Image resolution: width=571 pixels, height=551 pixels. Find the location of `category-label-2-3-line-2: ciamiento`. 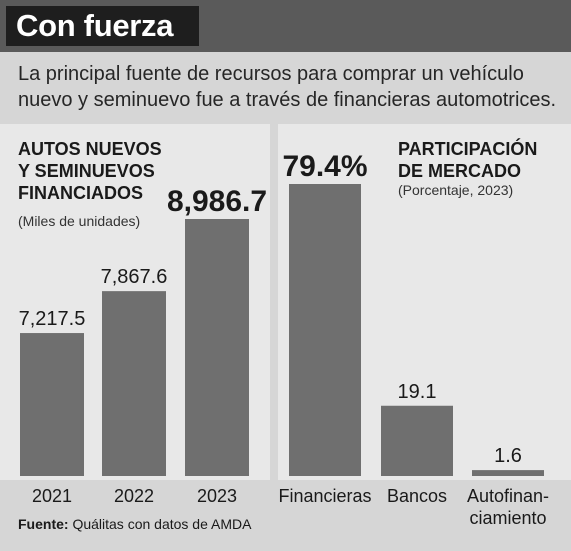

category-label-2-3-line-2: ciamiento is located at coordinates (507, 518).